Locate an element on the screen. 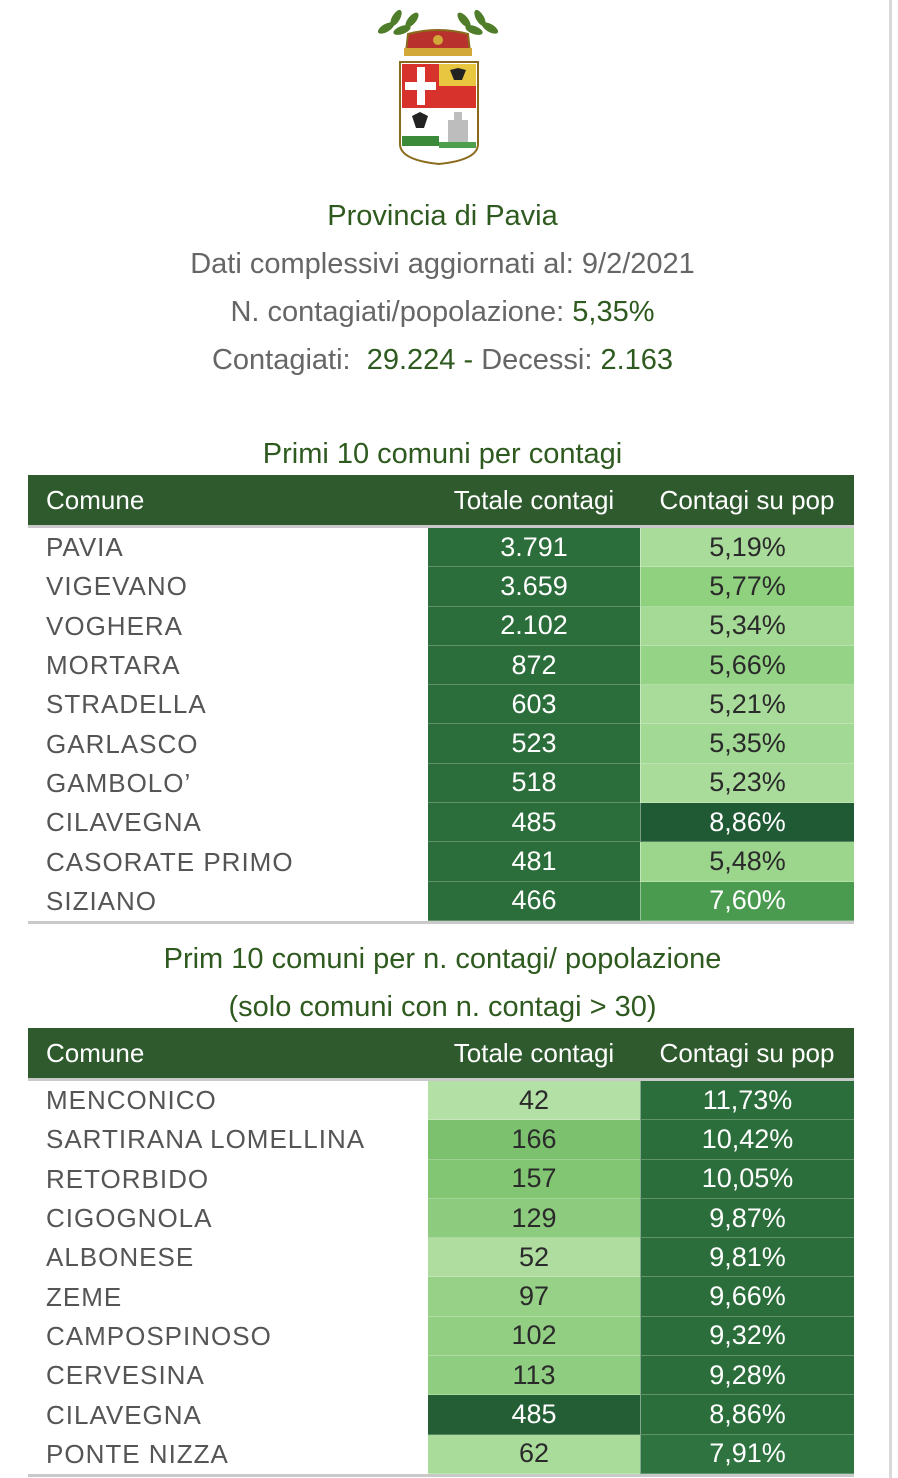 The width and height of the screenshot is (898, 1478). table-row: MENCONICO 42 11,73% is located at coordinates (441, 1101).